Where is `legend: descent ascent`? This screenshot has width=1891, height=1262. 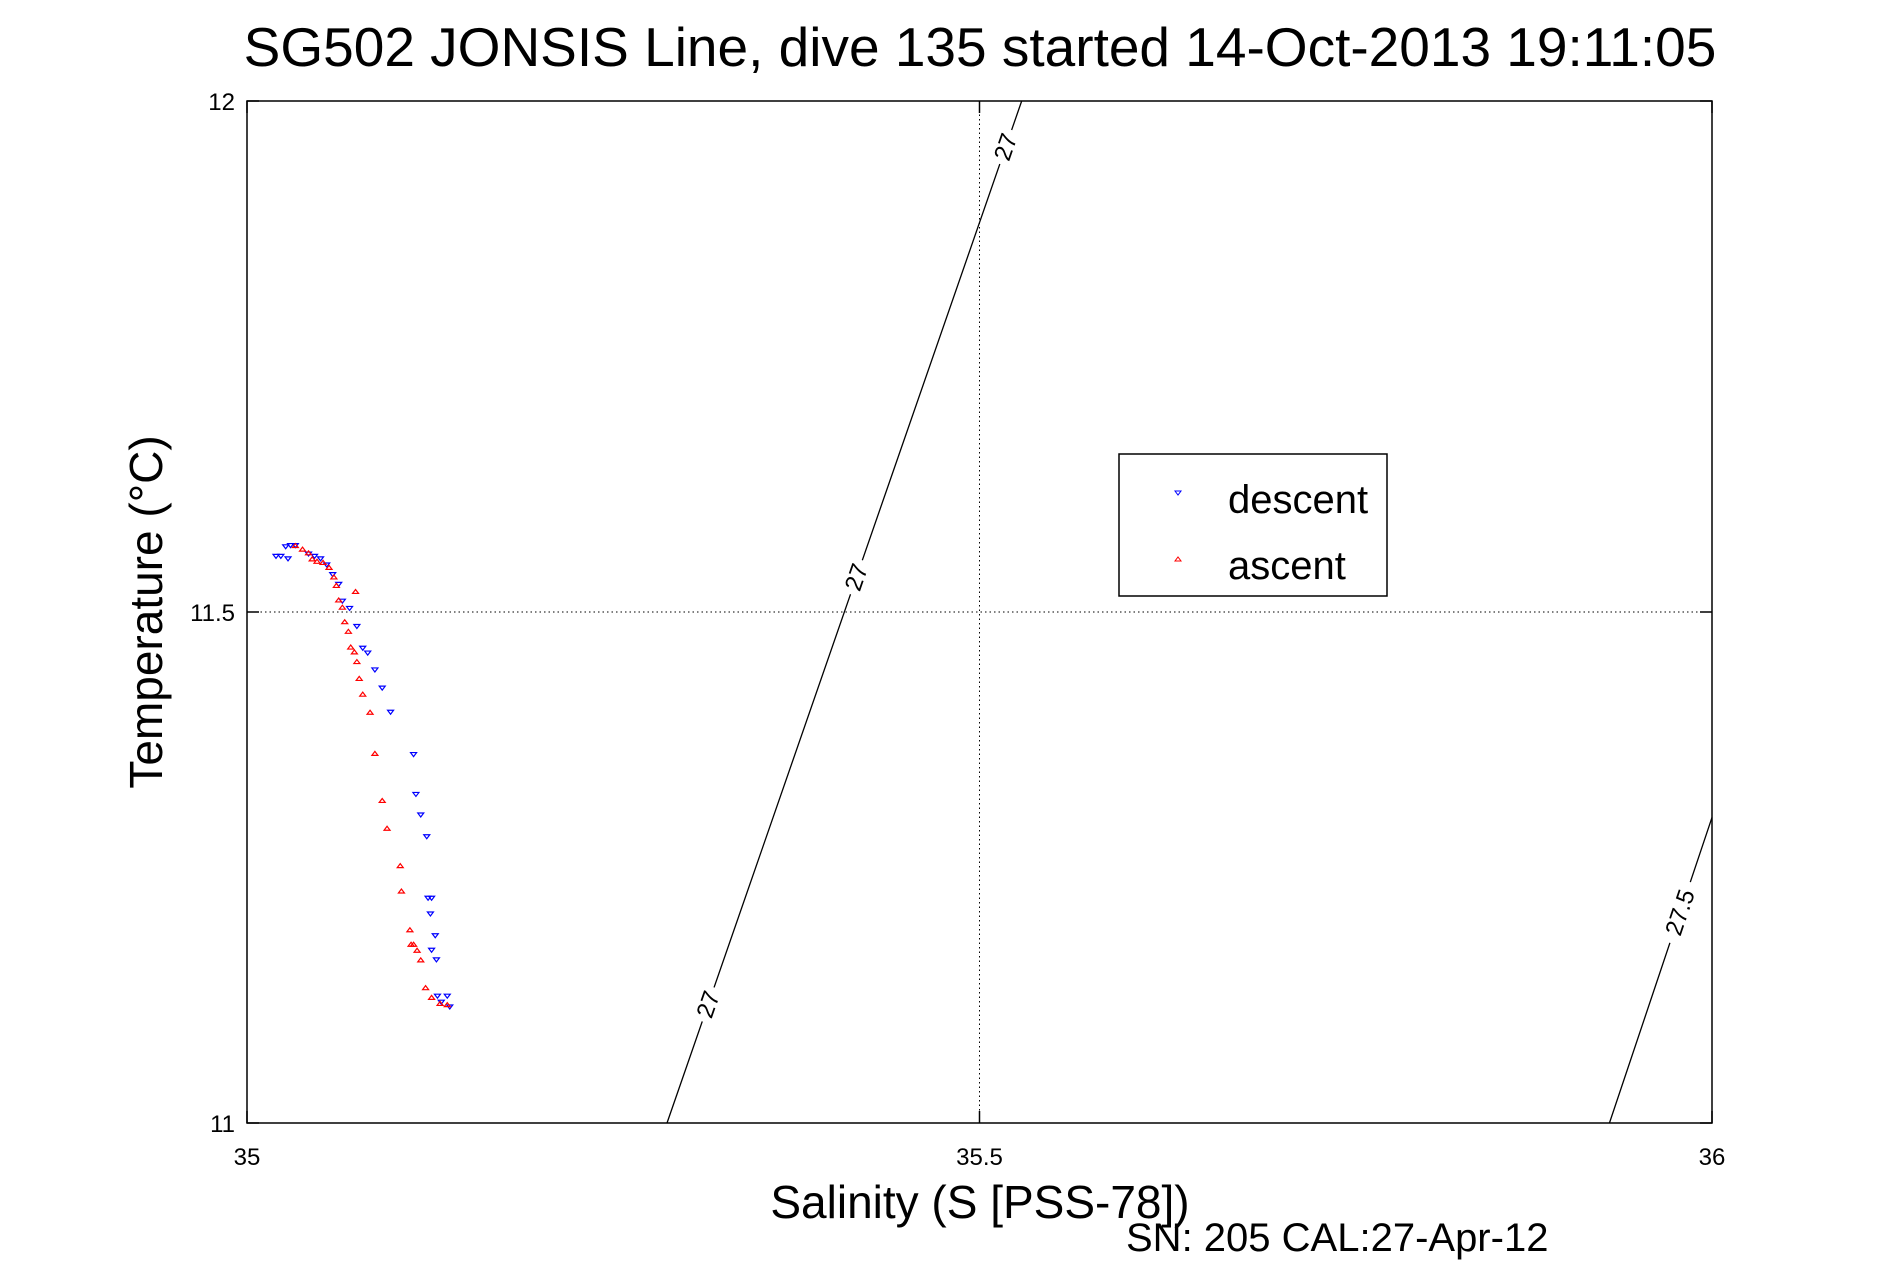 legend: descent ascent is located at coordinates (1253, 525).